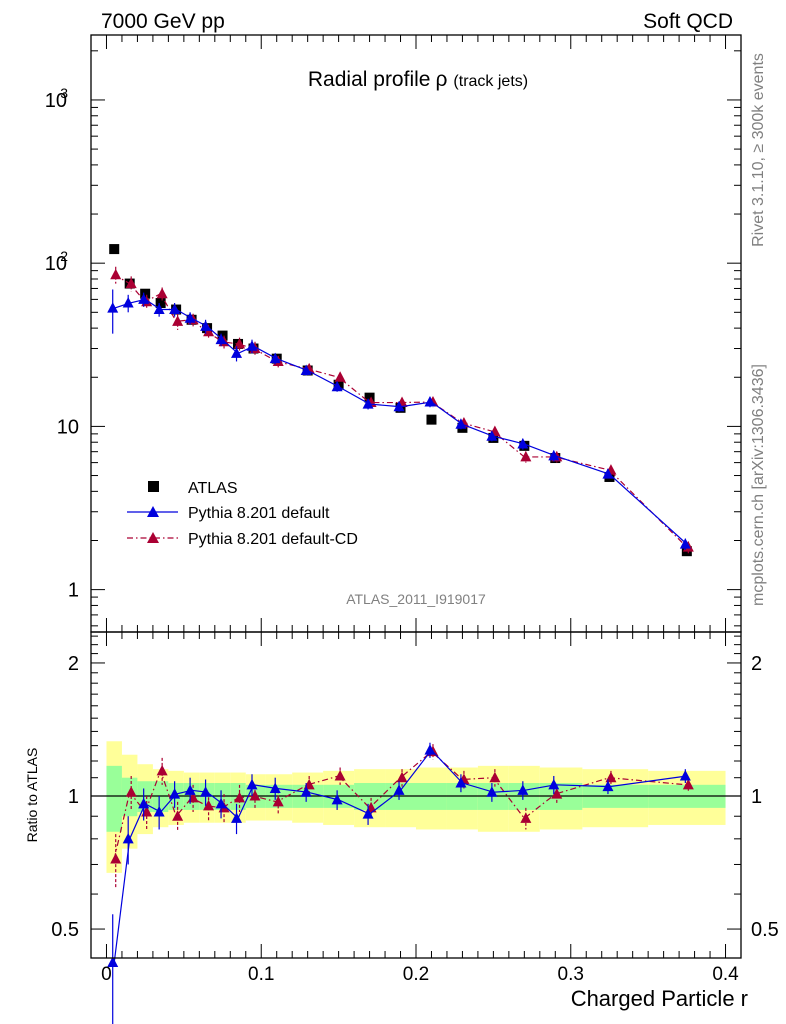 The height and width of the screenshot is (1024, 786). Describe the element at coordinates (725, 974) in the screenshot. I see `x-tick-label: 0.4` at that location.